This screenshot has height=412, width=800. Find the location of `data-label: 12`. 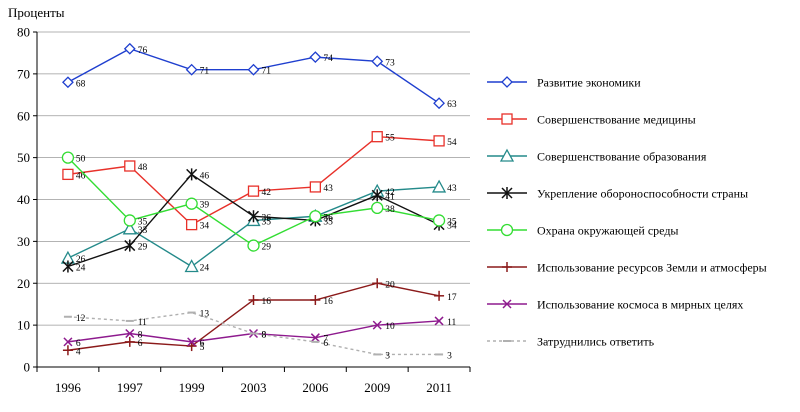

data-label: 12 is located at coordinates (81, 319).